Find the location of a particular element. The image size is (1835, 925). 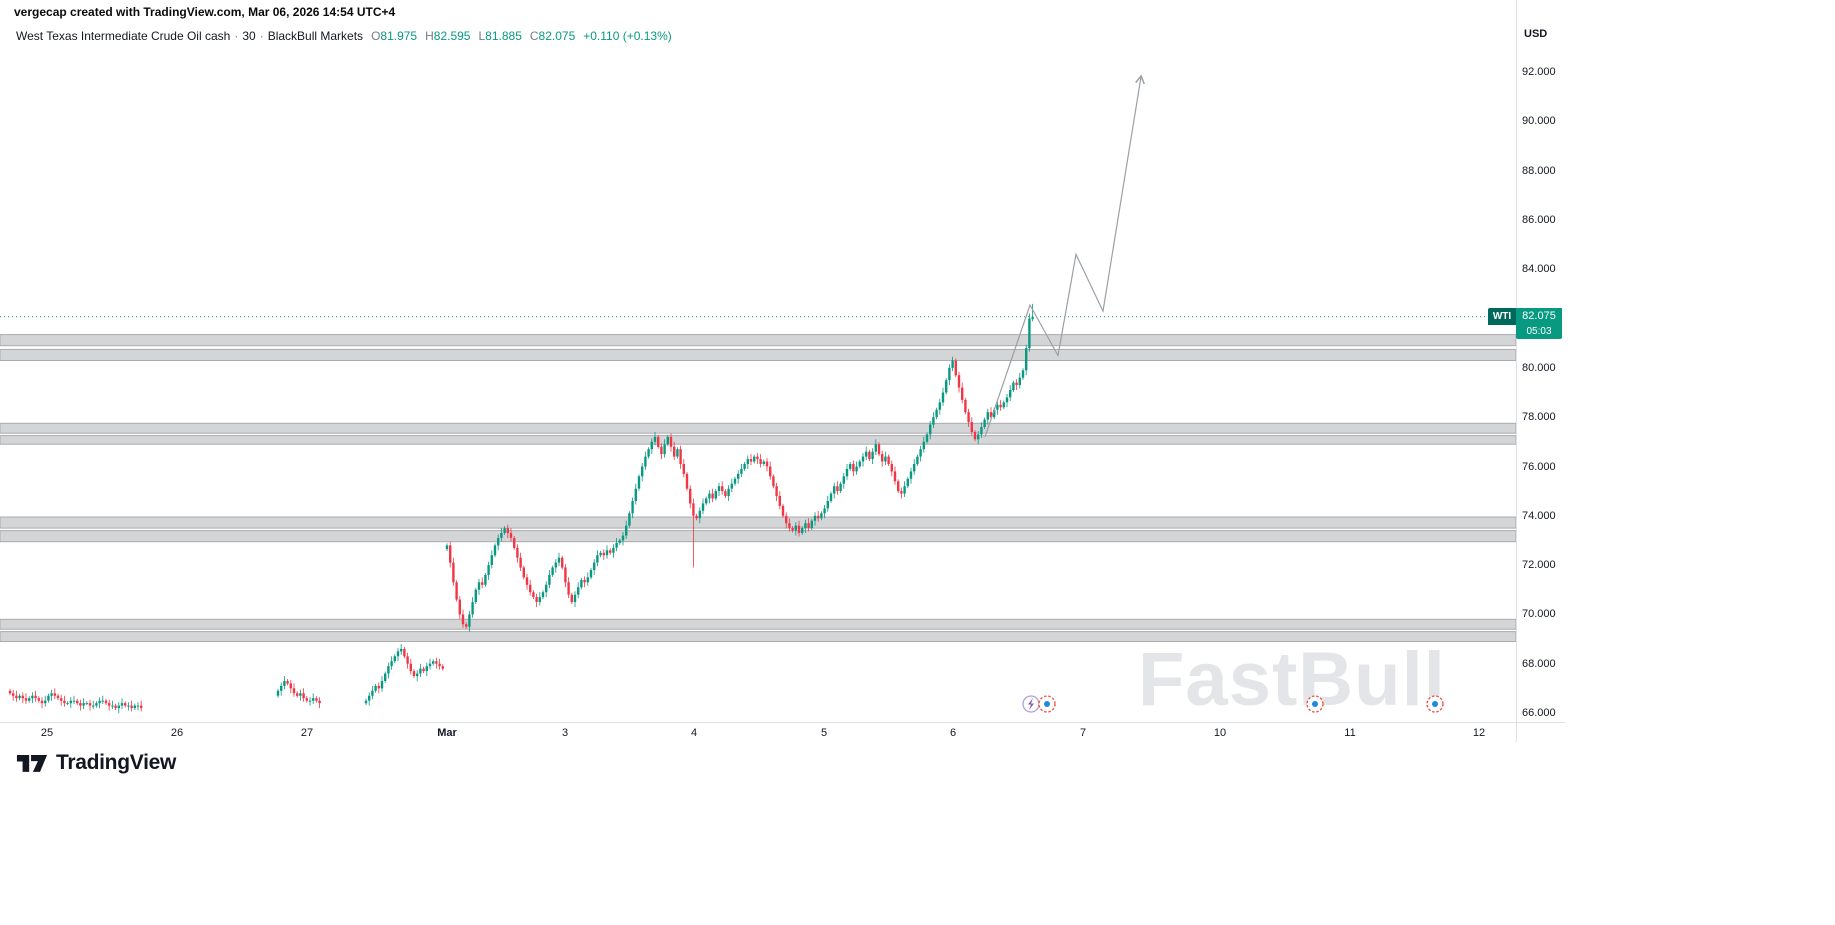

time-tick-label: 12 is located at coordinates (1479, 733).